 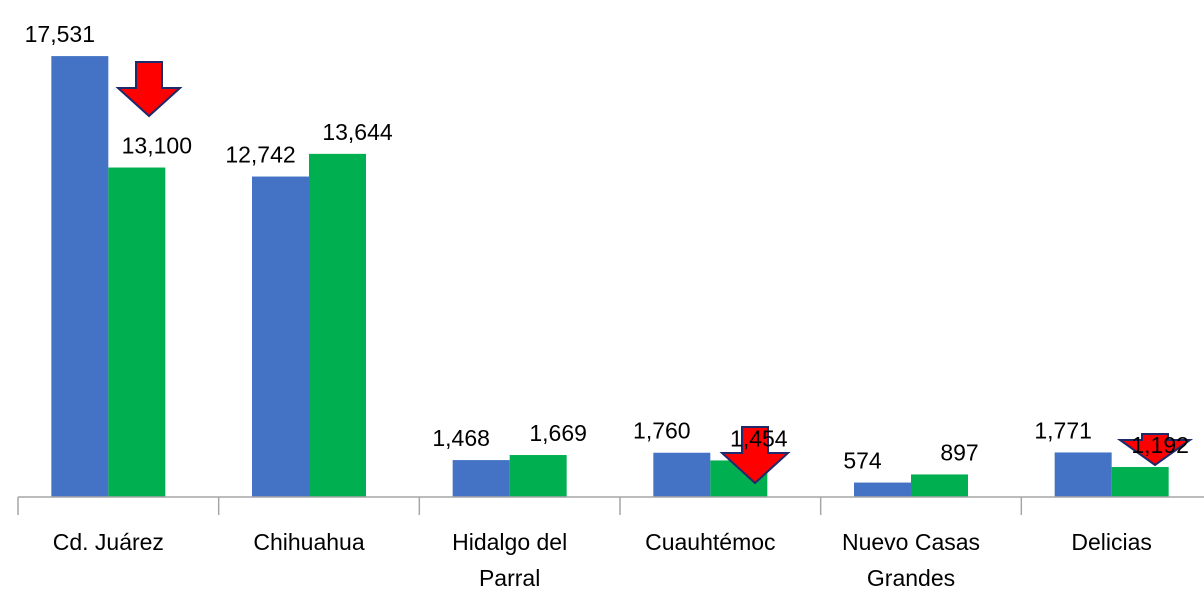 What do you see at coordinates (959, 452) in the screenshot?
I see `data-label: 897` at bounding box center [959, 452].